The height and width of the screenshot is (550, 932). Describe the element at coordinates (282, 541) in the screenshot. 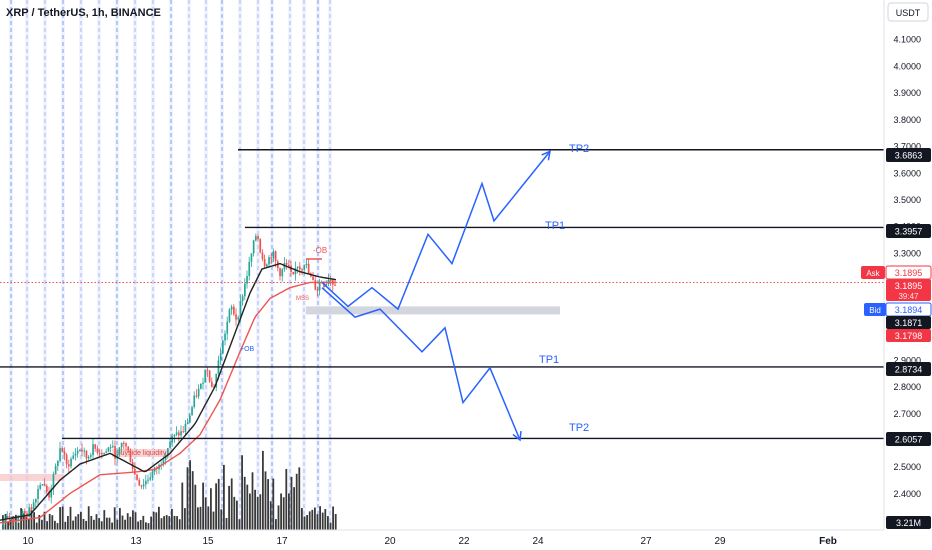

I see `time-tick-label: 17` at that location.